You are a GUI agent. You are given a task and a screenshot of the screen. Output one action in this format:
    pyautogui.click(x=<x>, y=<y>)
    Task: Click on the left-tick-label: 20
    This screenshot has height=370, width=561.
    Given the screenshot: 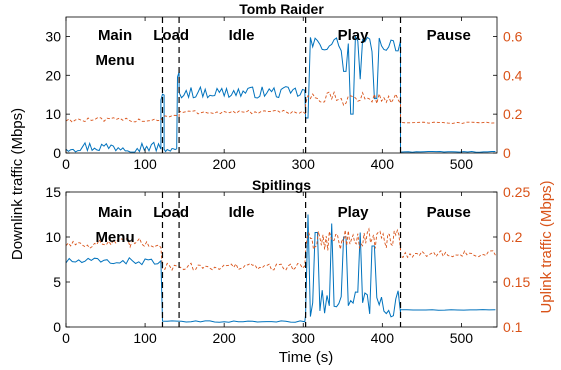 What is the action you would take?
    pyautogui.click(x=53, y=75)
    